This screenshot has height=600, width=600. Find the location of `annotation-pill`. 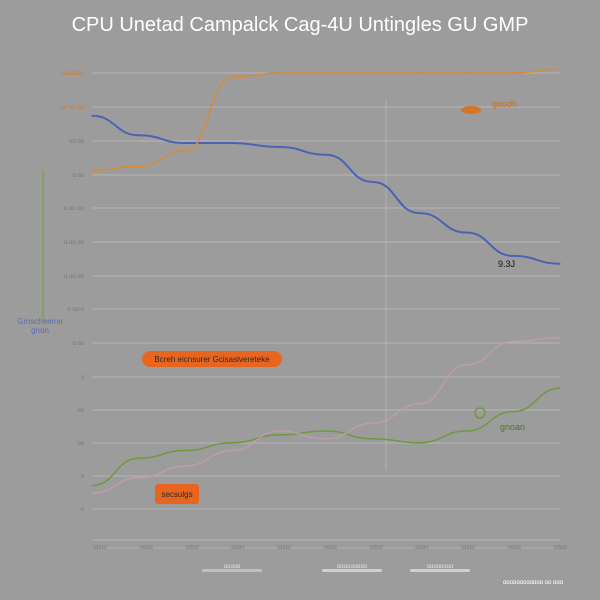

annotation-pill is located at coordinates (212, 359).